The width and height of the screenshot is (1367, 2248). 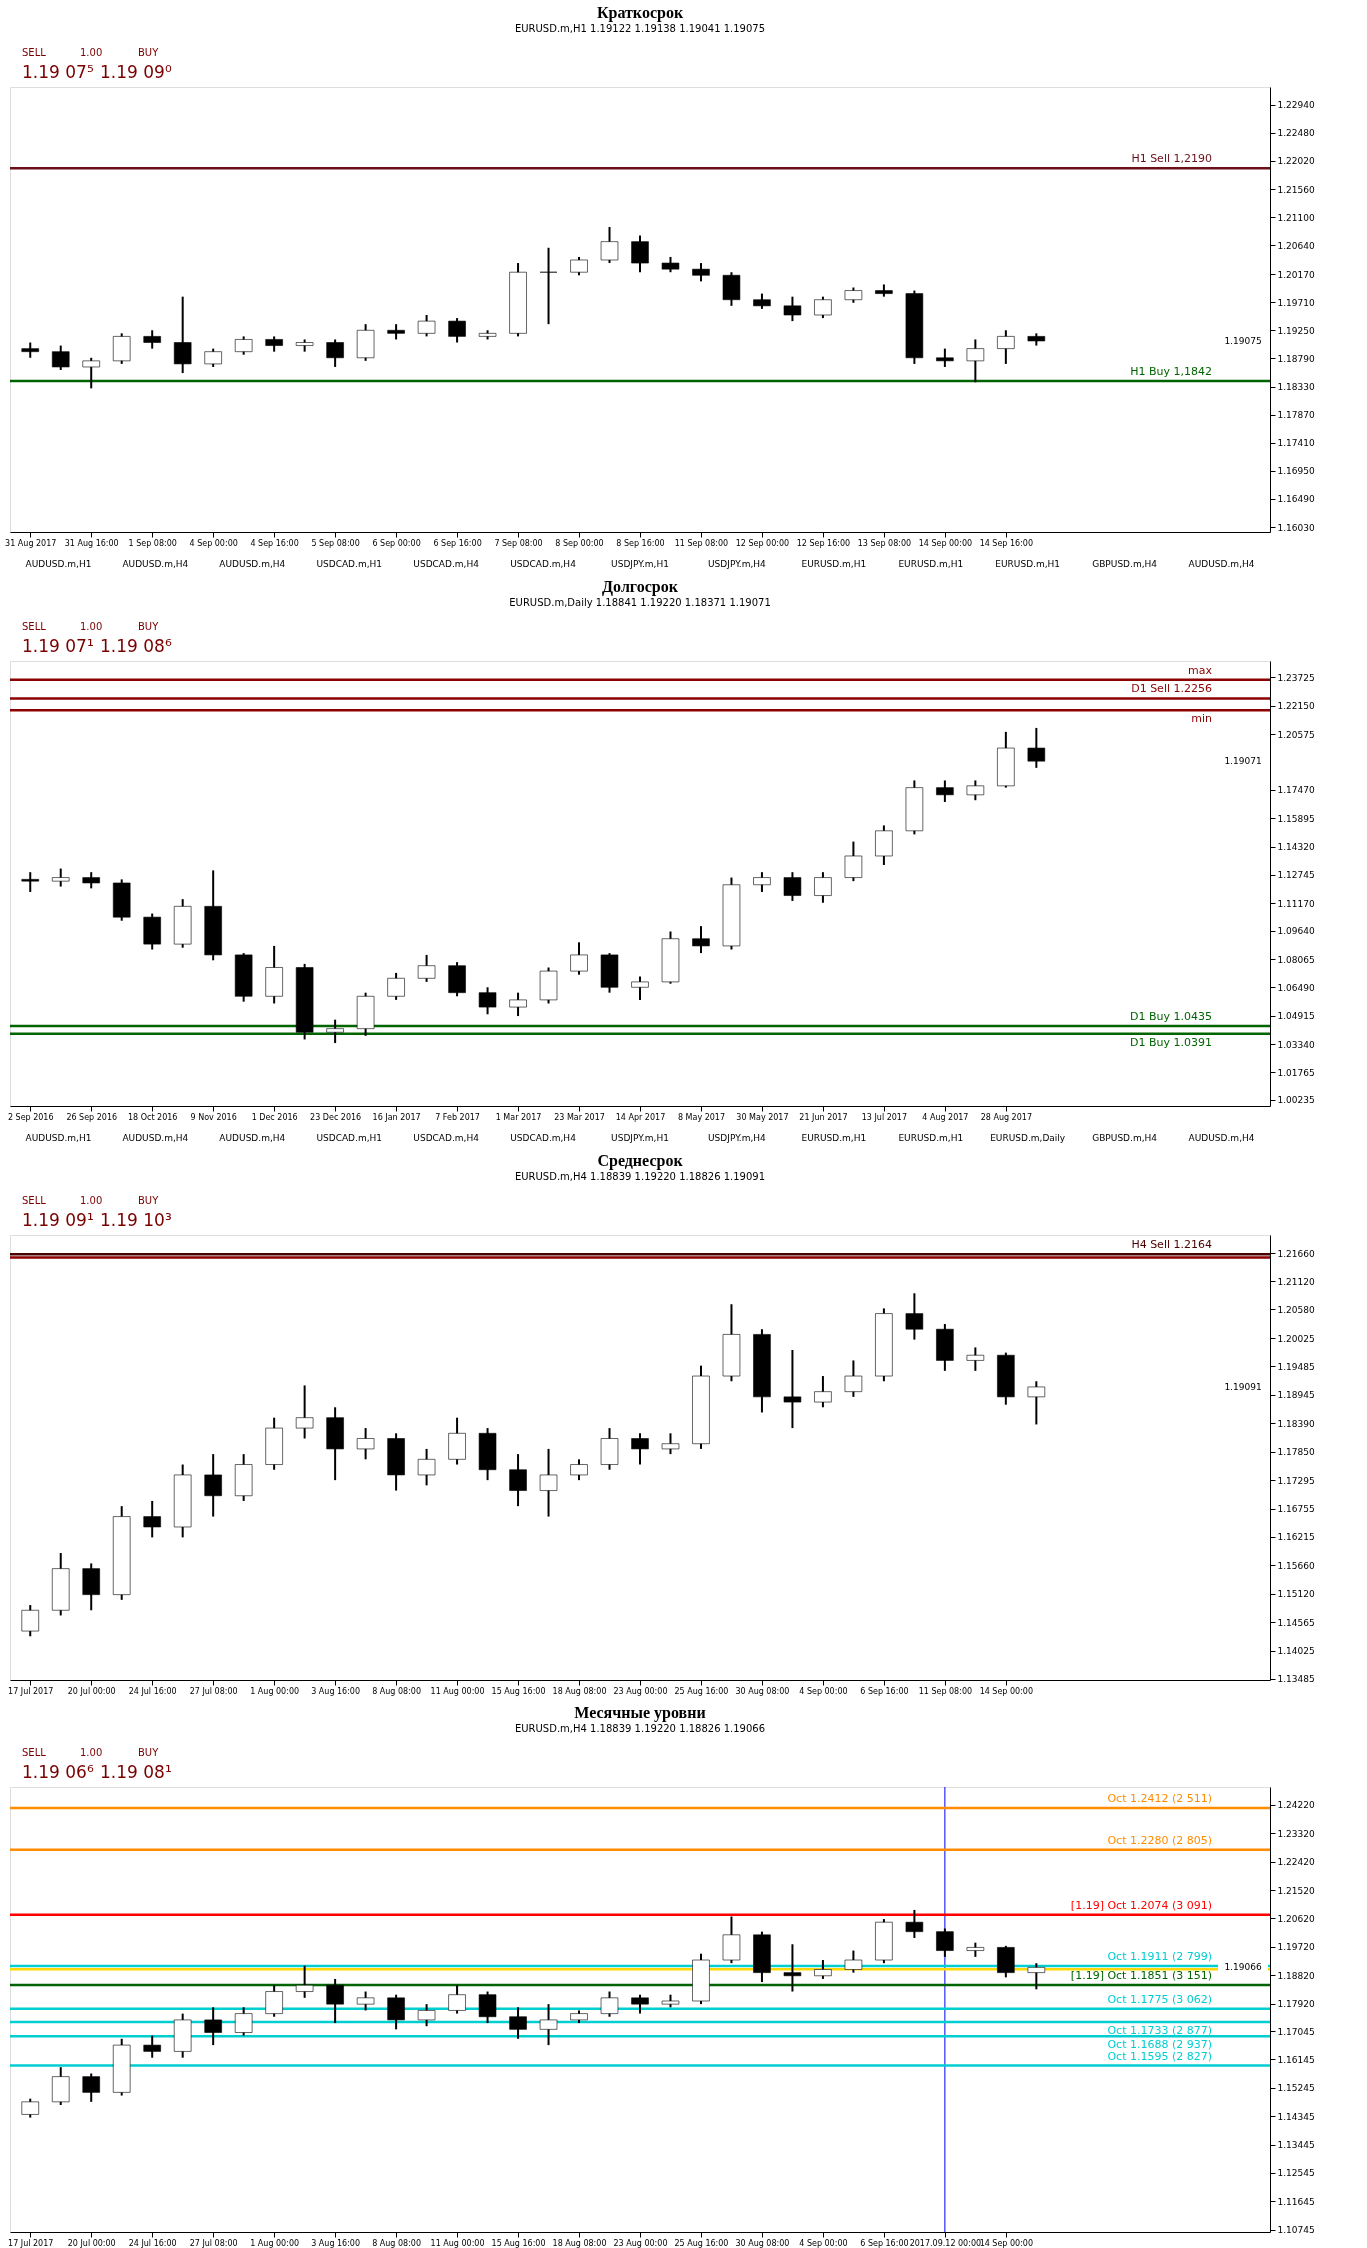 What do you see at coordinates (1171, 372) in the screenshot?
I see `ref-line-label: H1 Buy 1,1842` at bounding box center [1171, 372].